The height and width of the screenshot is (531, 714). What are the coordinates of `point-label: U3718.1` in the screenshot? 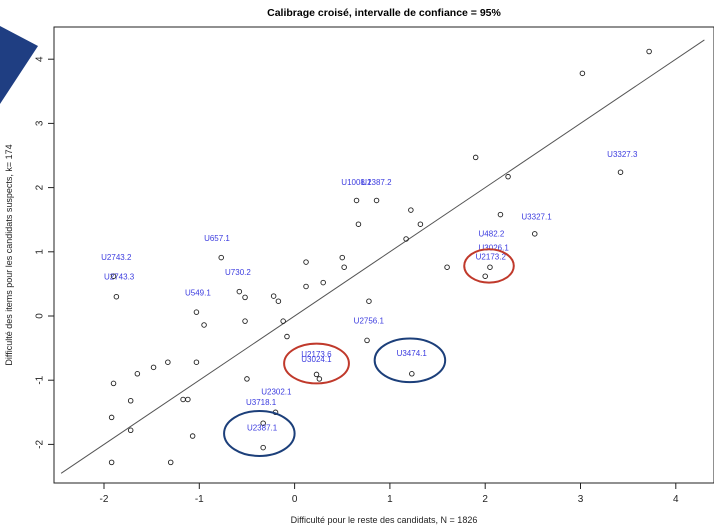 It's located at (261, 402).